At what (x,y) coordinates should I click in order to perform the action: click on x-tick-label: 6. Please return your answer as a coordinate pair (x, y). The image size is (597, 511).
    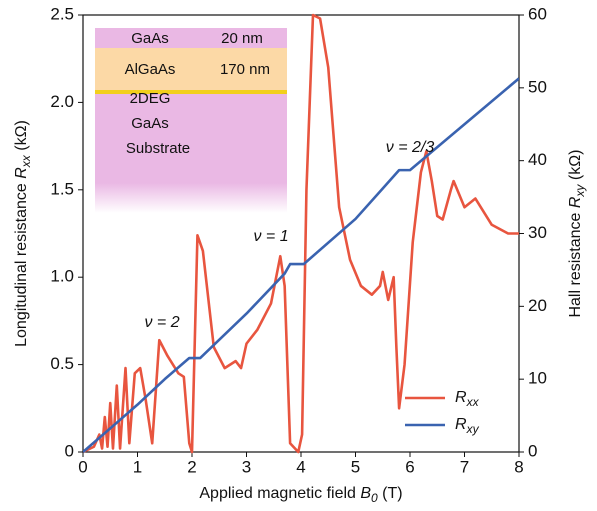
    Looking at the image, I should click on (409, 466).